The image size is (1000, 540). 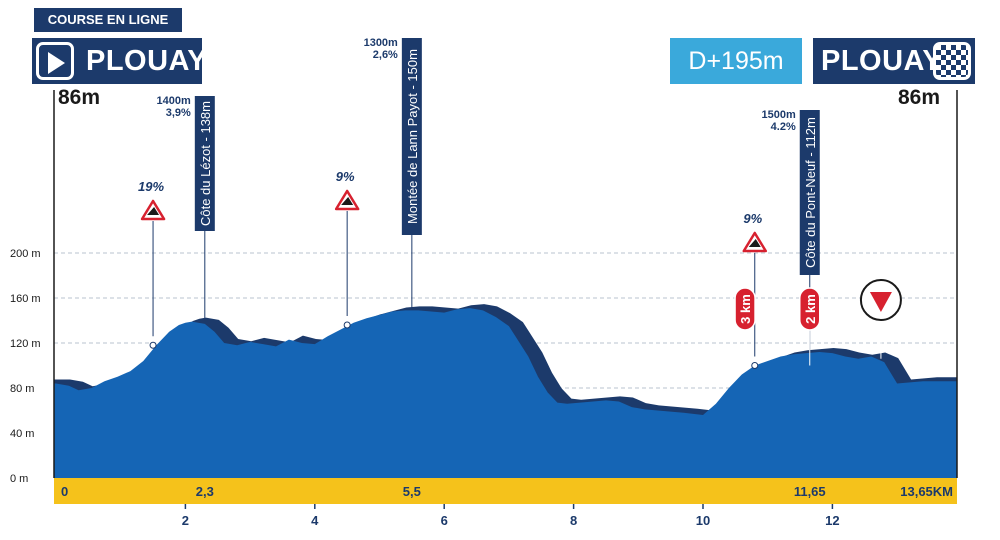 What do you see at coordinates (25, 344) in the screenshot?
I see `y-tick-label: 120 m` at bounding box center [25, 344].